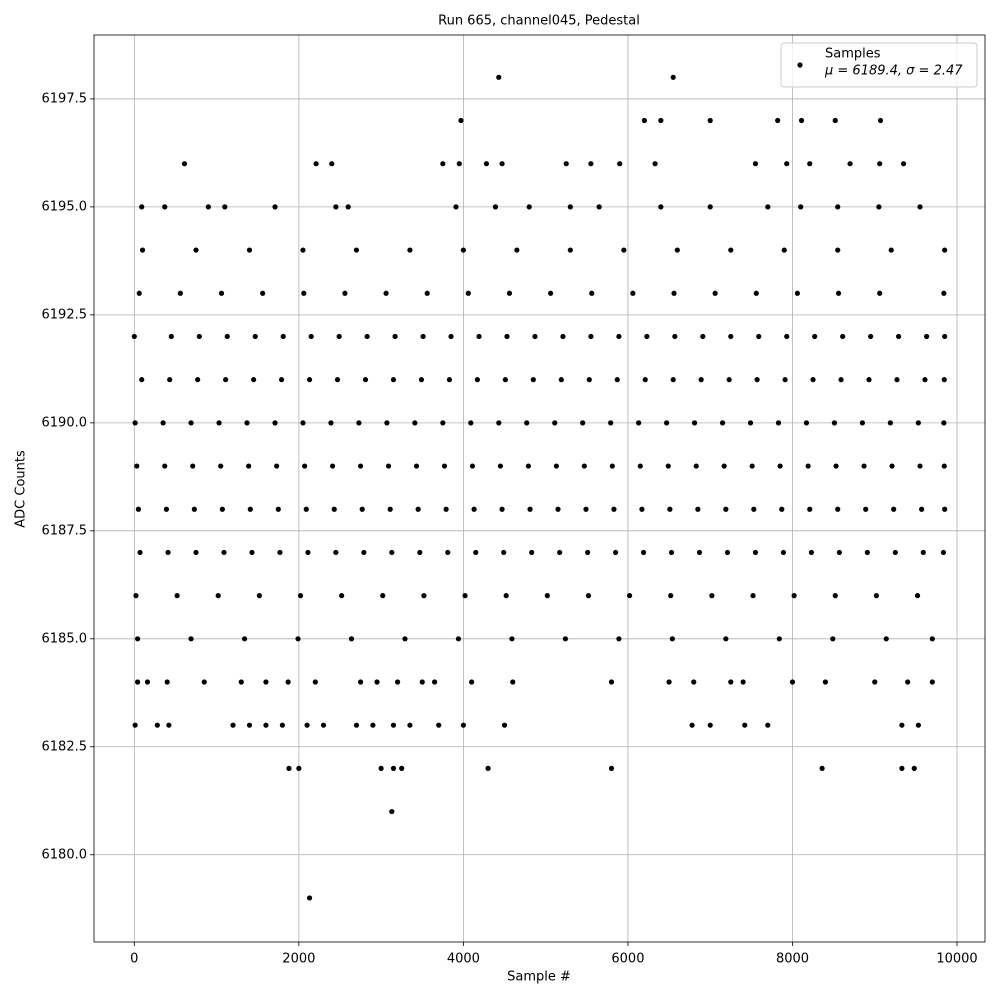  What do you see at coordinates (893, 71) in the screenshot?
I see `legend-note: μ = 6189.4, σ = 2.47` at bounding box center [893, 71].